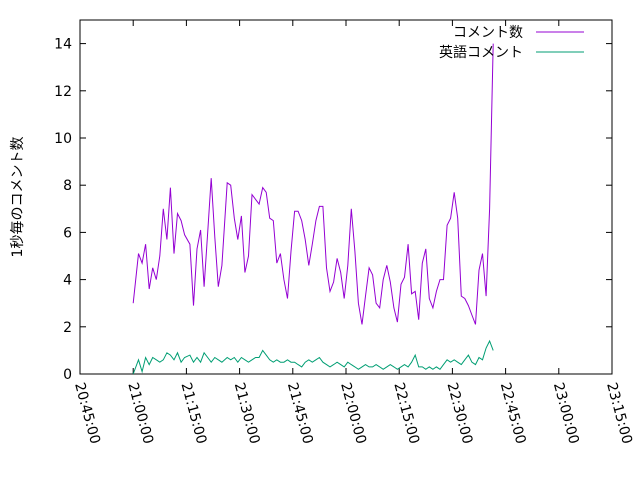  Describe the element at coordinates (63, 139) in the screenshot. I see `y-tick-label: 10` at that location.